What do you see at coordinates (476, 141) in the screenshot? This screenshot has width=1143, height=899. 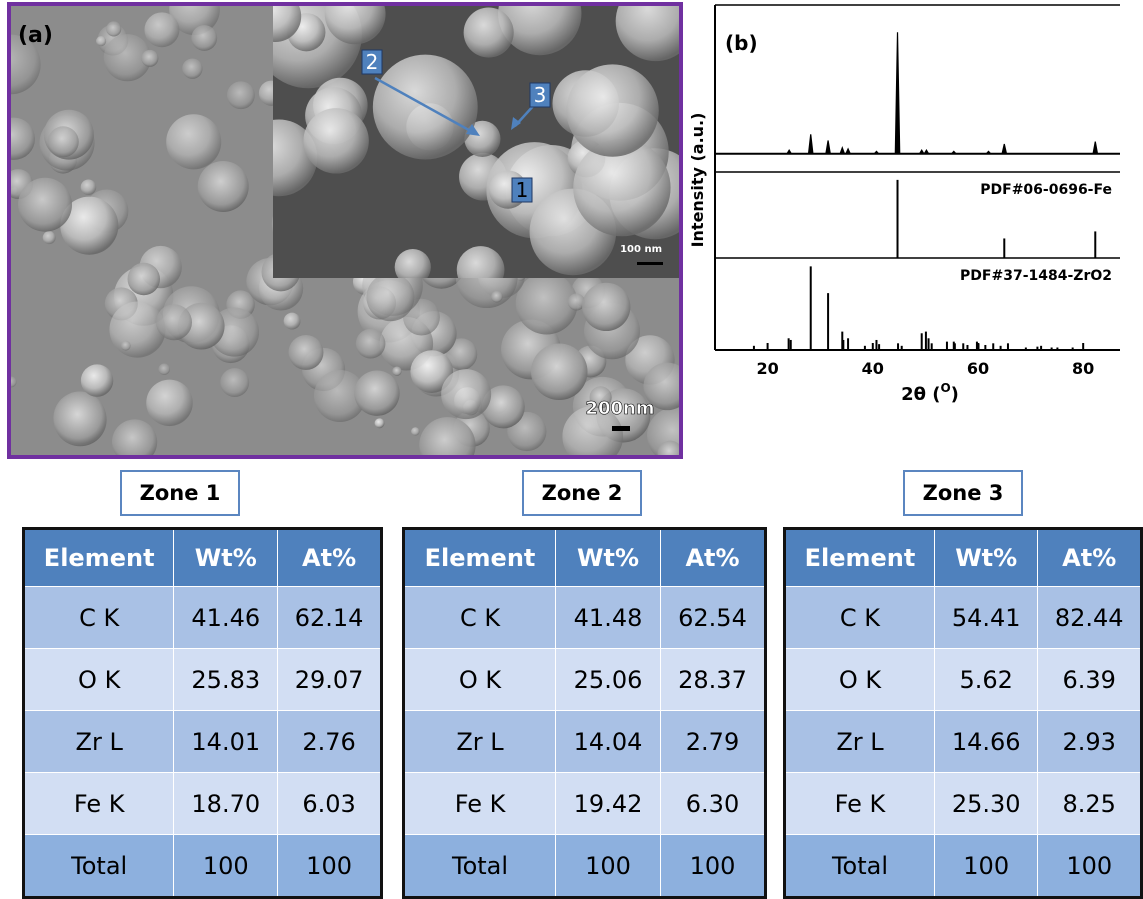 I see `sem-inset` at bounding box center [476, 141].